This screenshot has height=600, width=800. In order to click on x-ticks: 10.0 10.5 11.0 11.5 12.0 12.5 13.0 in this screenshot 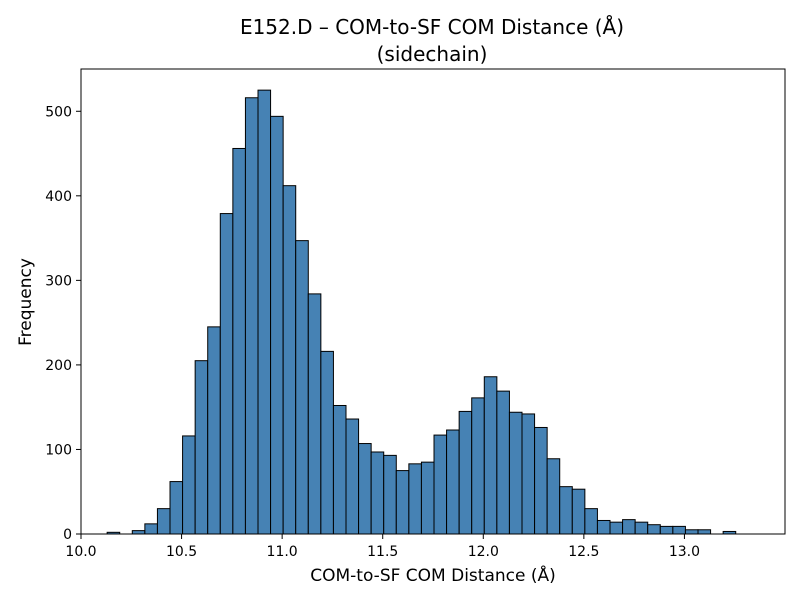, I will do `click(382, 547)`.